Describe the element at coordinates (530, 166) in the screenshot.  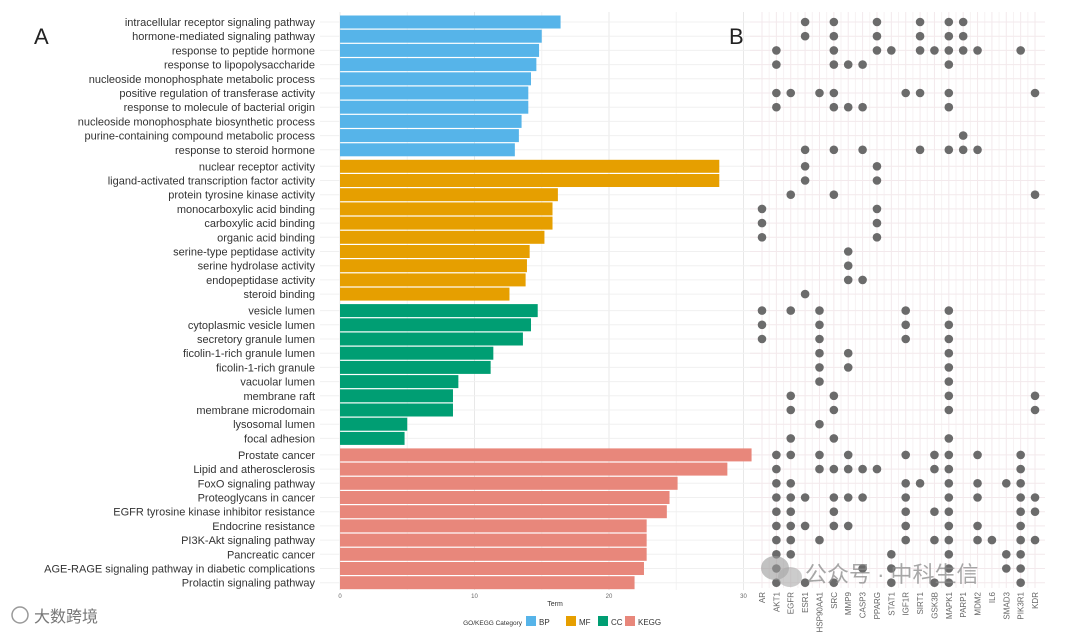
I see `bar-mf` at that location.